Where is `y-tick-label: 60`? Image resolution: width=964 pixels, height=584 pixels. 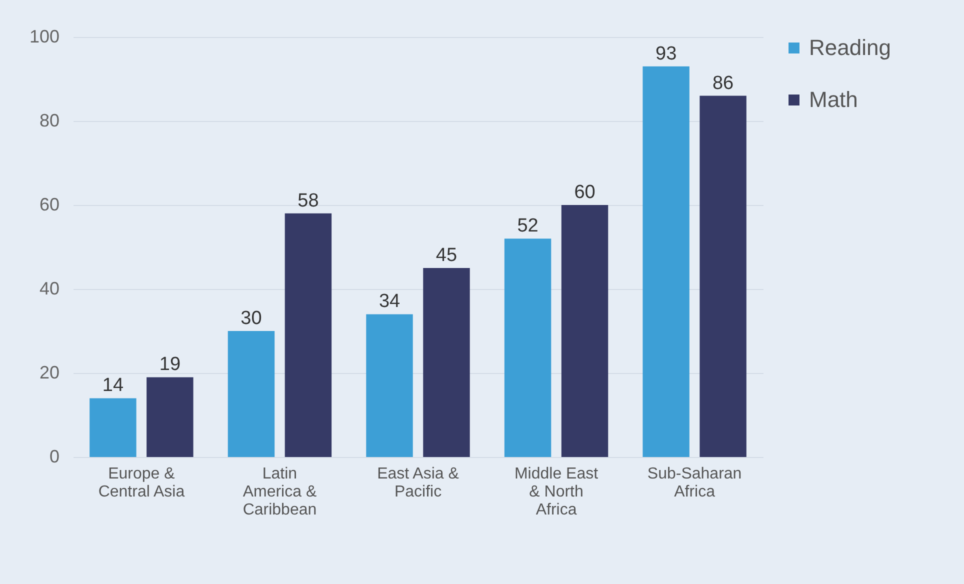
y-tick-label: 60 is located at coordinates (49, 204).